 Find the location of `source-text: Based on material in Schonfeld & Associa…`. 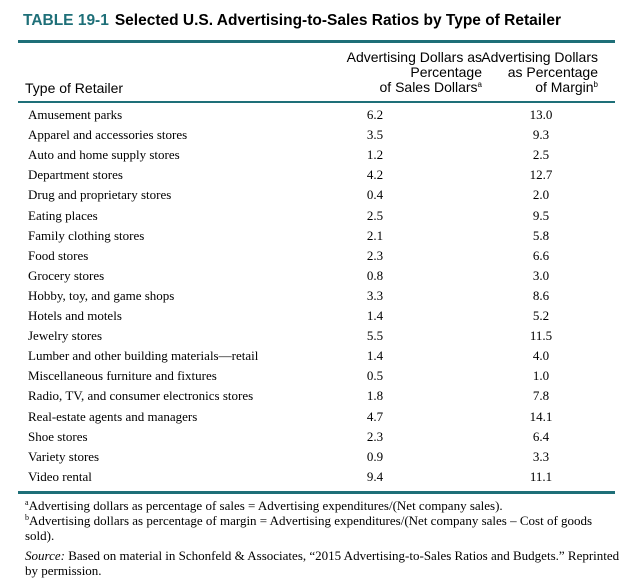

source-text: Based on material in Schonfeld & Associa… is located at coordinates (322, 563).